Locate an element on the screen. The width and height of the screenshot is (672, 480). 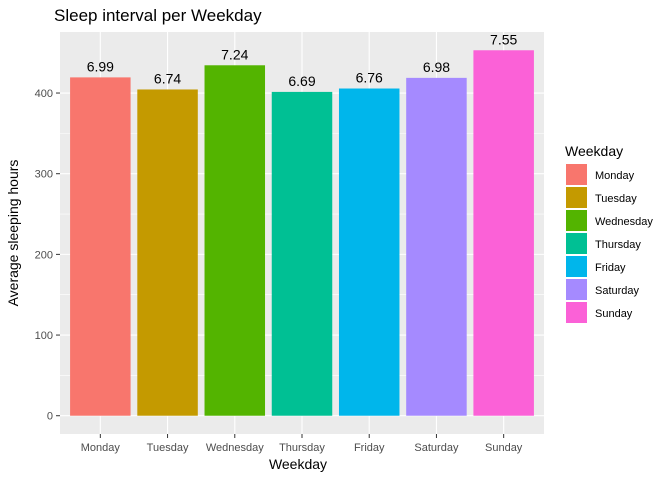
bar-saturday is located at coordinates (436, 246).